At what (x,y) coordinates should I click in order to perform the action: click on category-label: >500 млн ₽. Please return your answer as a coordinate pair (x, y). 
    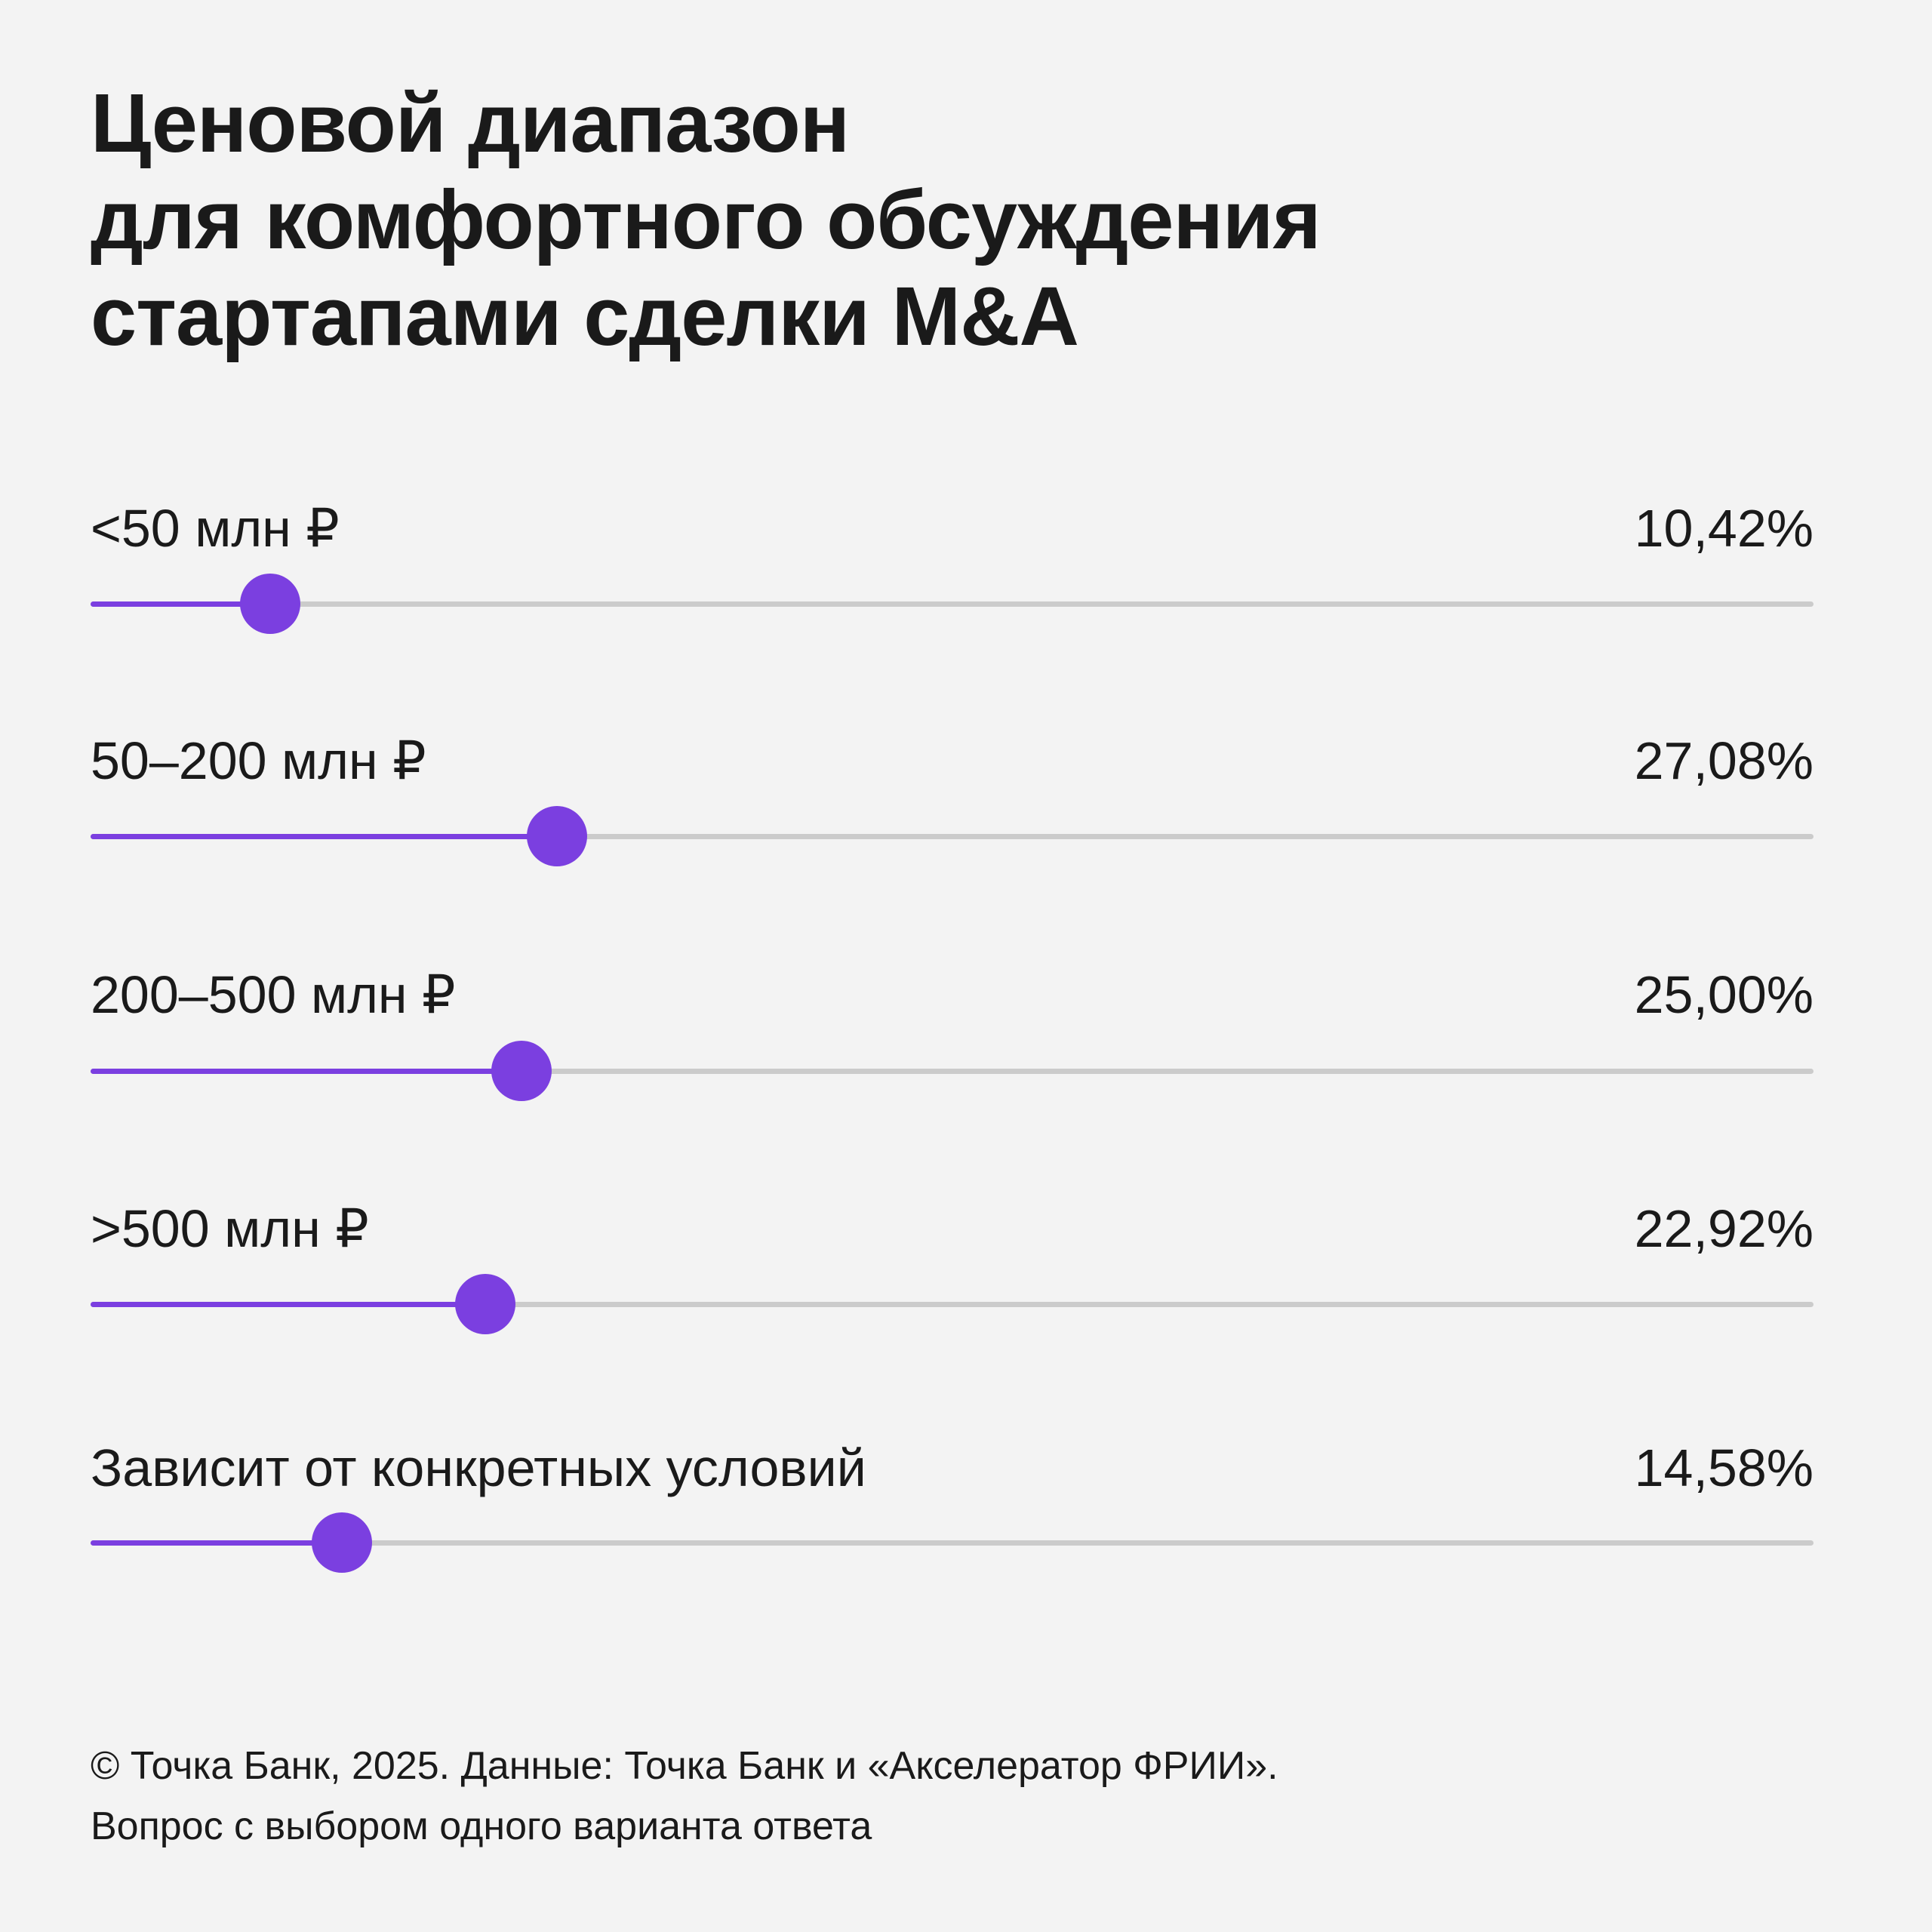
    Looking at the image, I should click on (230, 1228).